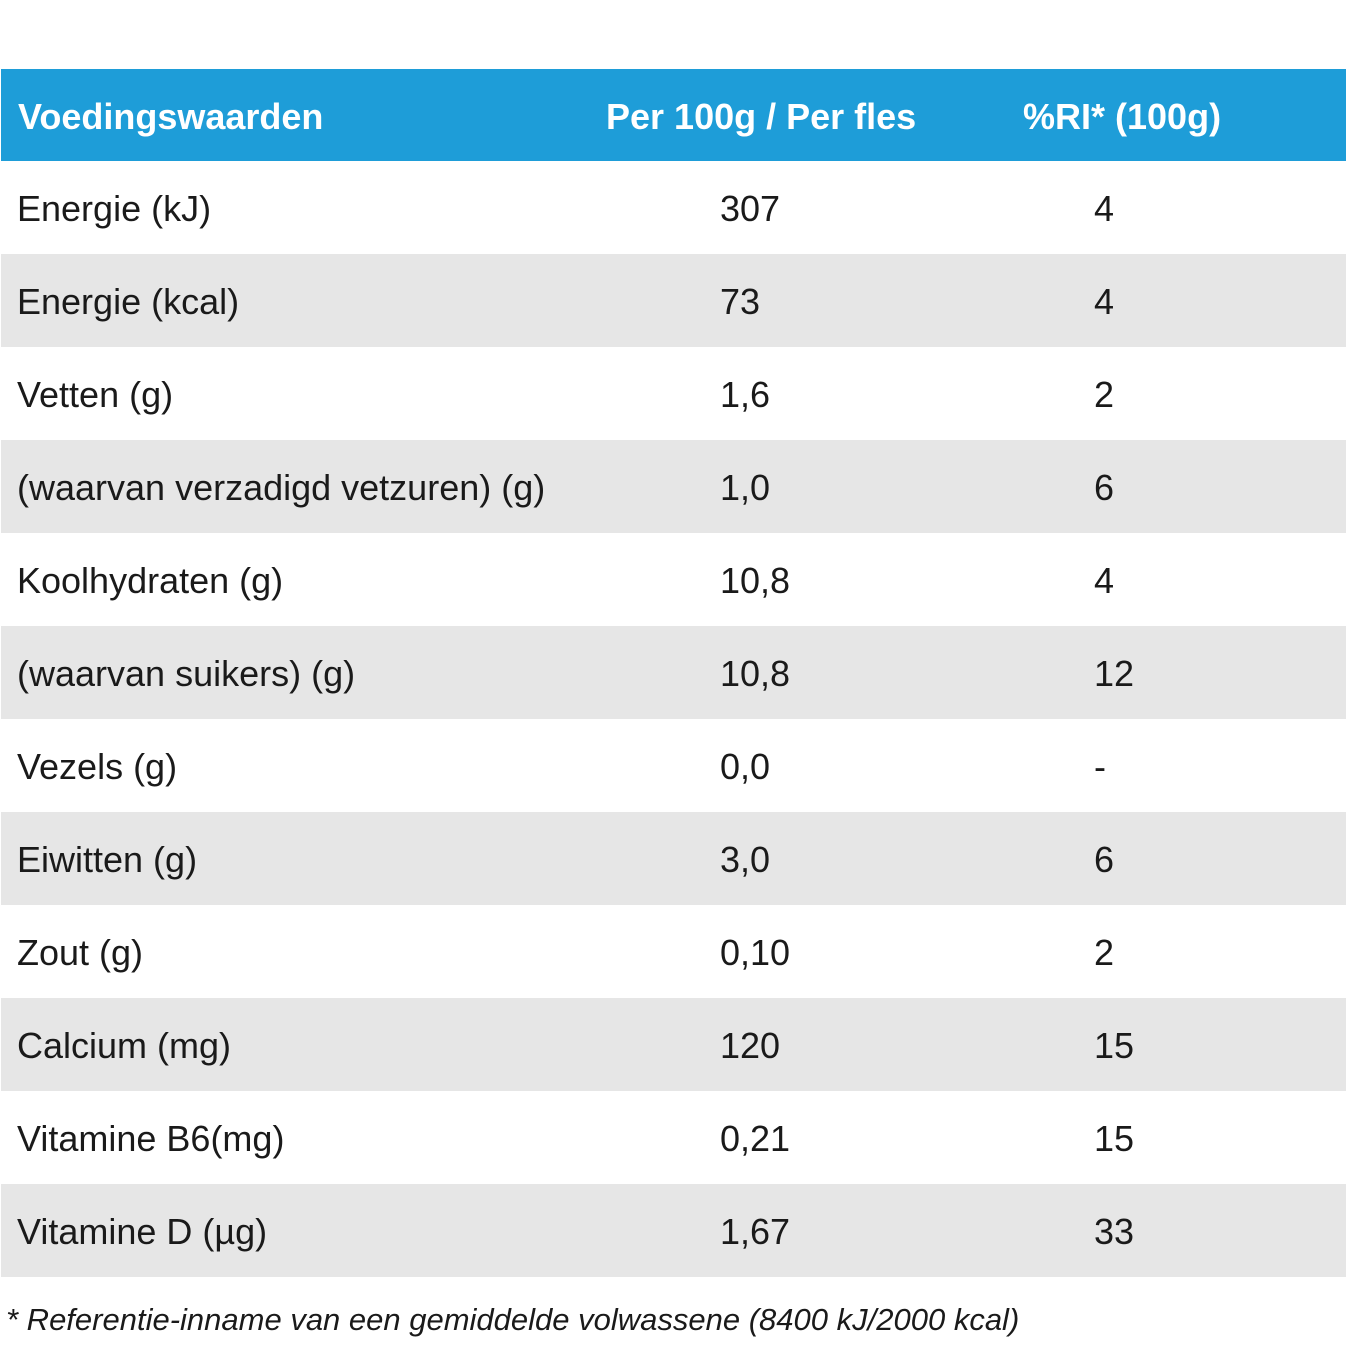 The width and height of the screenshot is (1347, 1347). I want to click on table-row: Energie (kJ) 307 4, so click(673, 207).